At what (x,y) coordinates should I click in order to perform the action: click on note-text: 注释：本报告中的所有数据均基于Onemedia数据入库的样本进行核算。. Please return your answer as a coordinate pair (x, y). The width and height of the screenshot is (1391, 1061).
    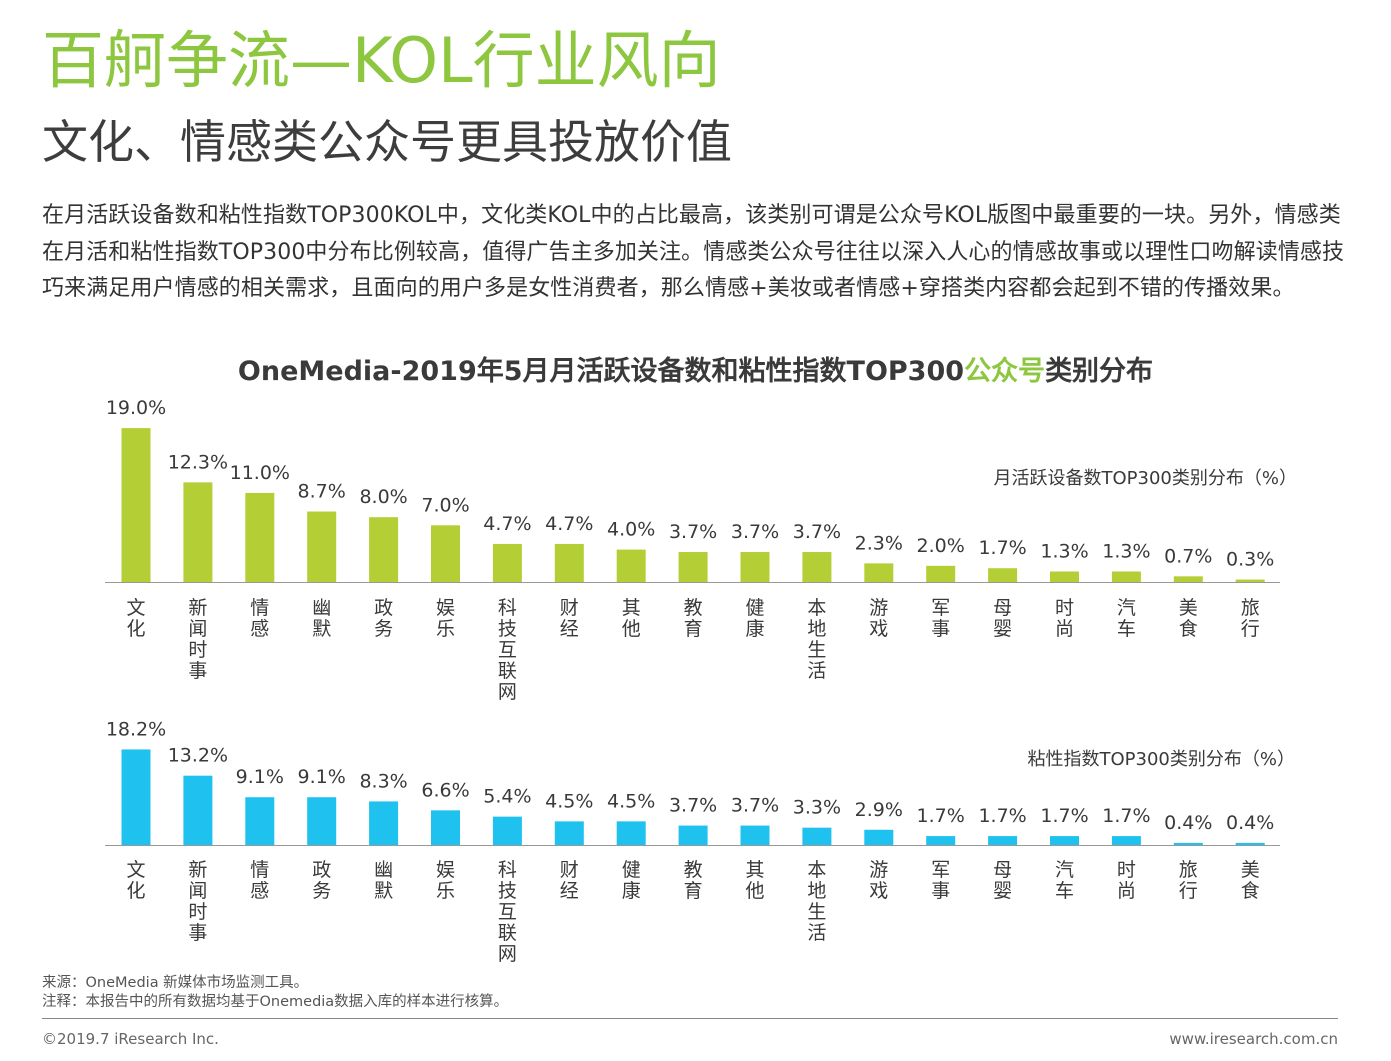
    Looking at the image, I should click on (275, 1002).